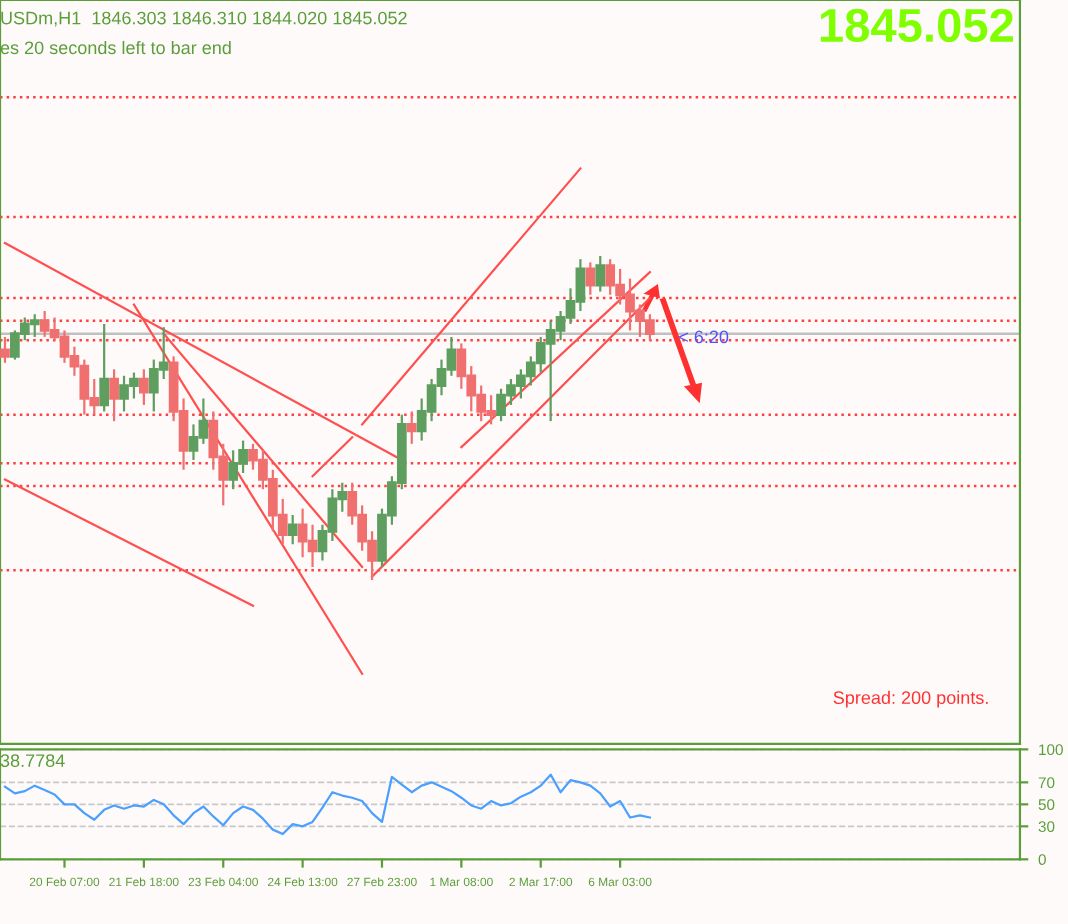  What do you see at coordinates (910, 699) in the screenshot?
I see `text: Spread: 200 points.` at bounding box center [910, 699].